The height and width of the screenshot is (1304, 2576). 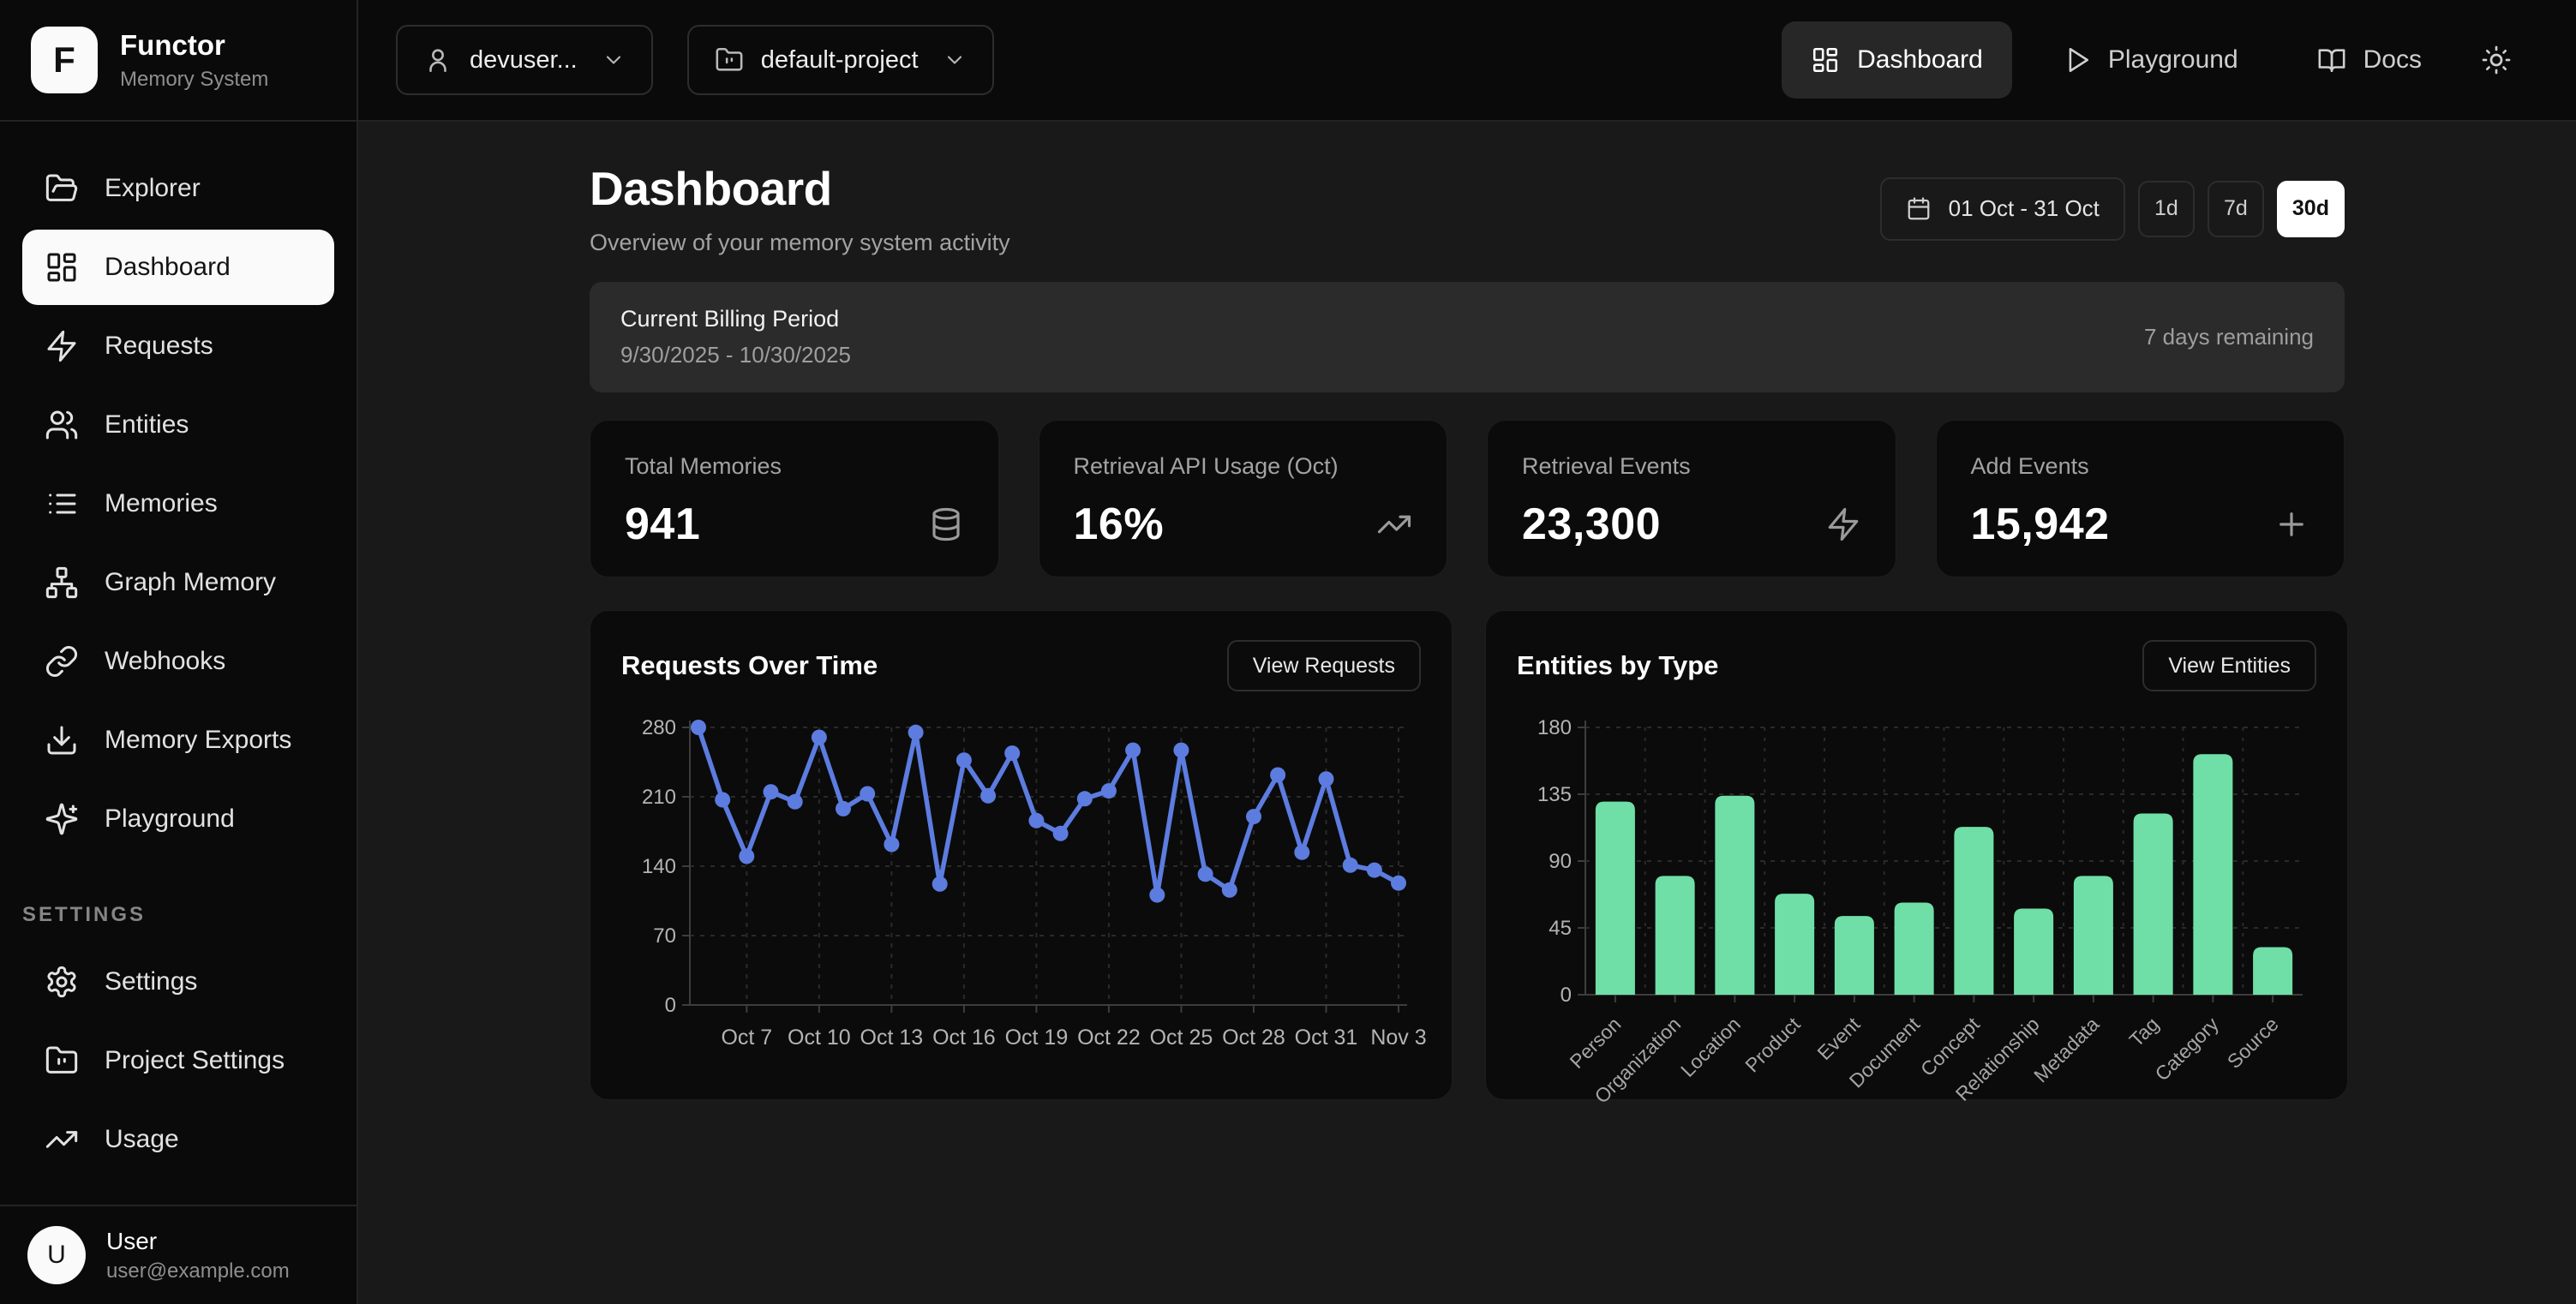 I want to click on sidebar-item-graph-memory: Graph Memory, so click(x=178, y=582).